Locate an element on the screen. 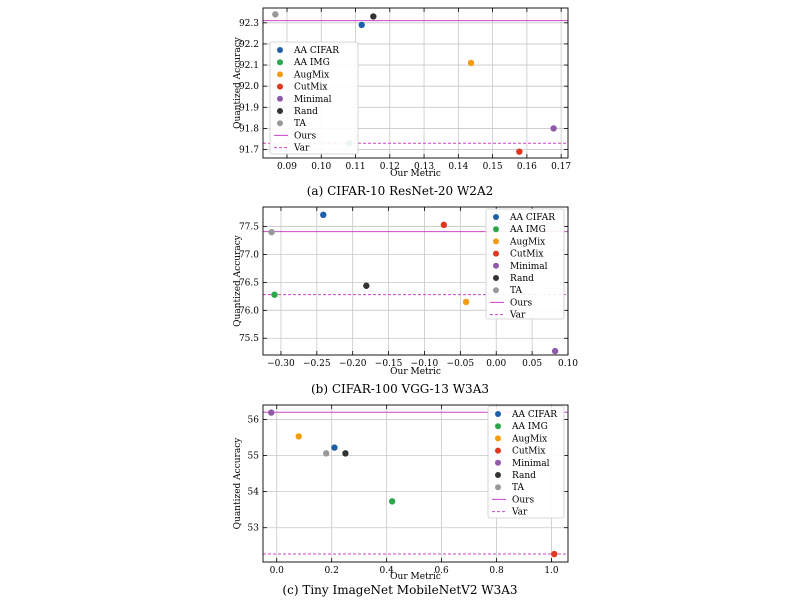 Image resolution: width=800 pixels, height=604 pixels. y-tick-label: 77.0 is located at coordinates (249, 255).